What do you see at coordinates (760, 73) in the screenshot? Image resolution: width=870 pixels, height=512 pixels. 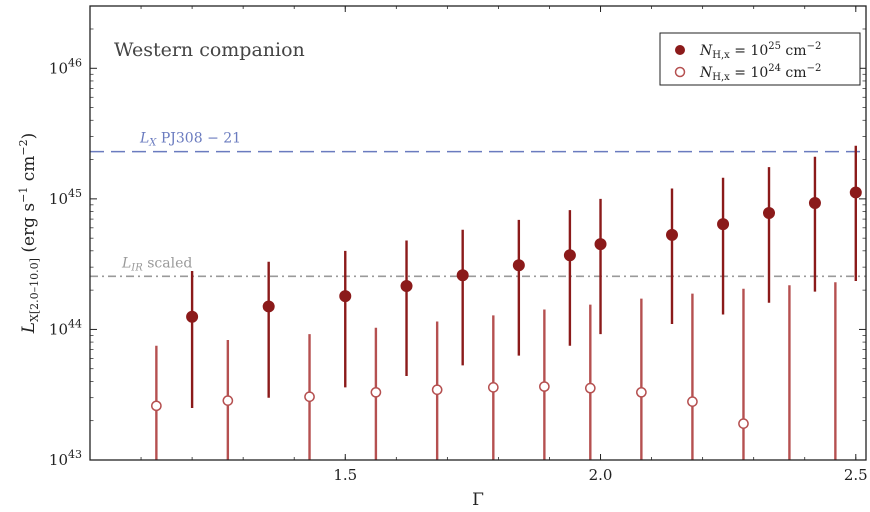 I see `legend-label: NH,x = 1024 cm−2` at bounding box center [760, 73].